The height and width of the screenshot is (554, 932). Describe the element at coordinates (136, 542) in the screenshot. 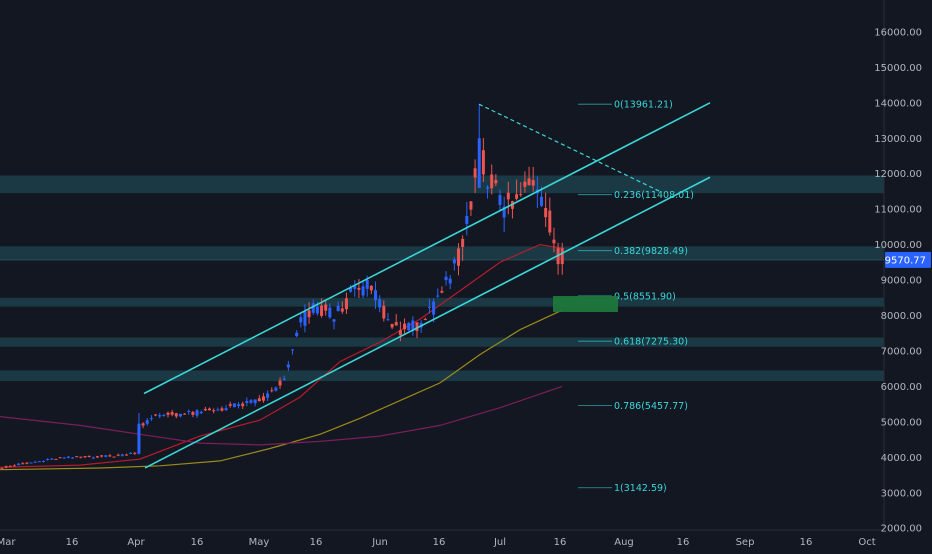

I see `x-tick-label: Apr` at that location.